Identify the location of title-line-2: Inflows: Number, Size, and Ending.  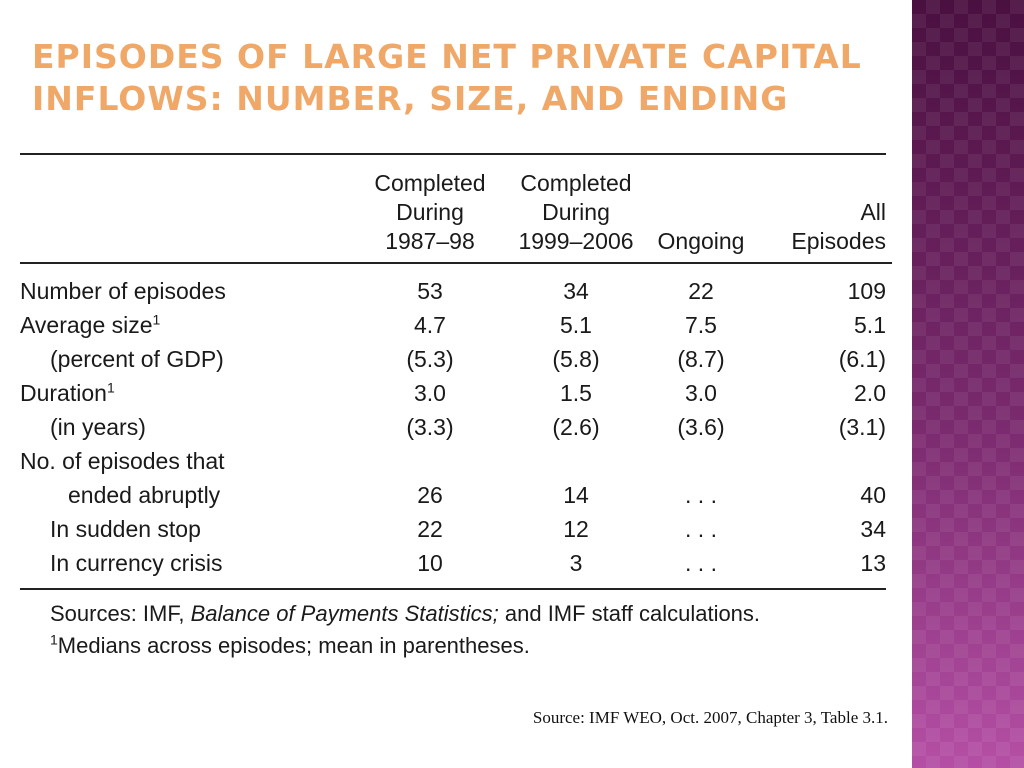
(410, 98).